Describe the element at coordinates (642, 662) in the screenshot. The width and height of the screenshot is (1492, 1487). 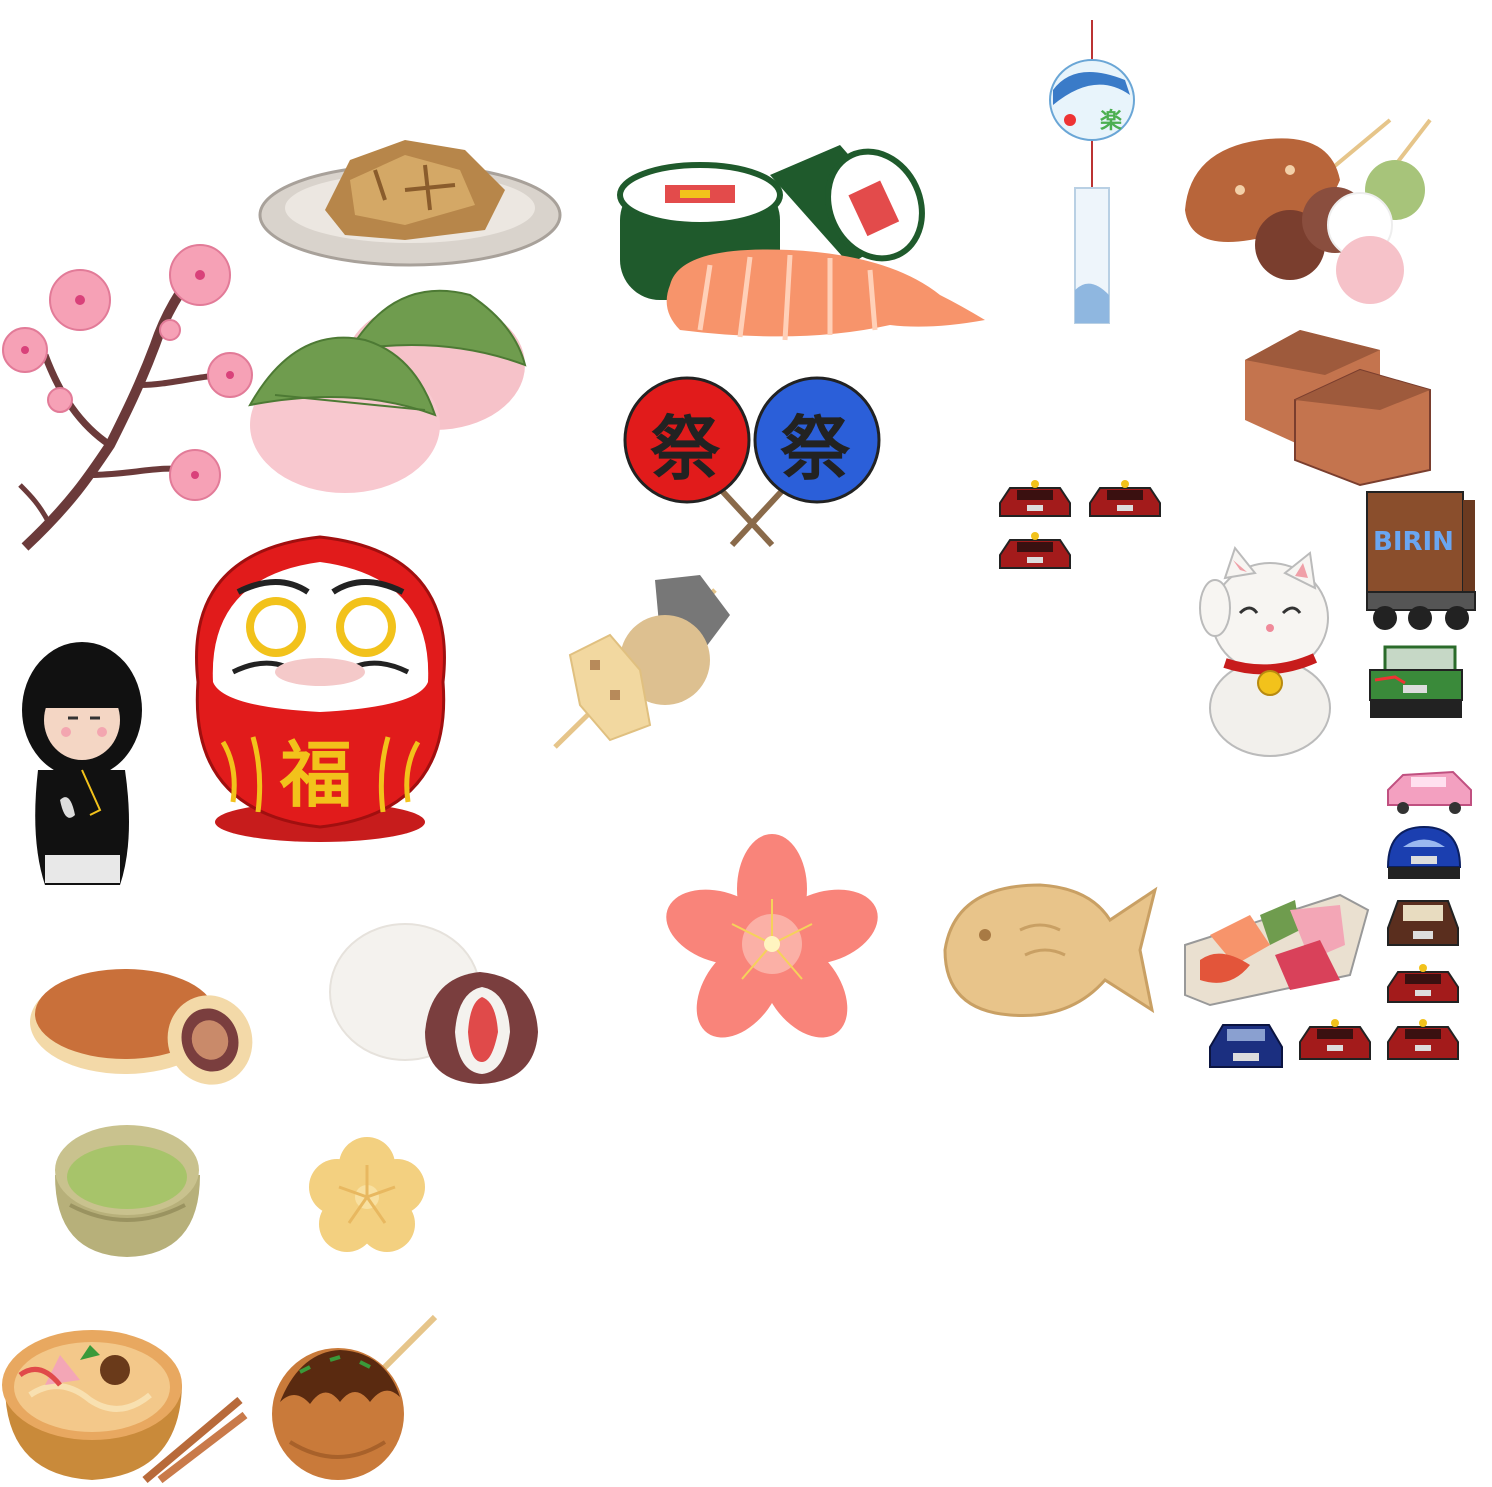
I see `oden-skewer-icon` at that location.